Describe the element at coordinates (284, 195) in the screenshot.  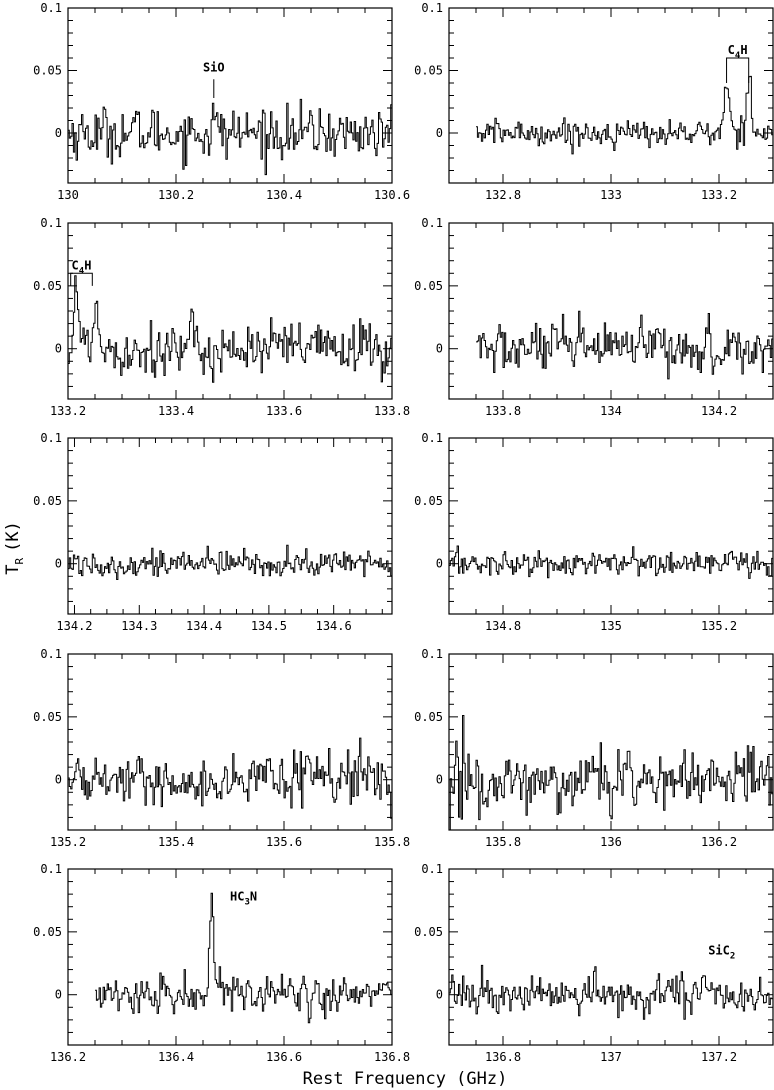
I see `x-tick-label: 130.4` at that location.